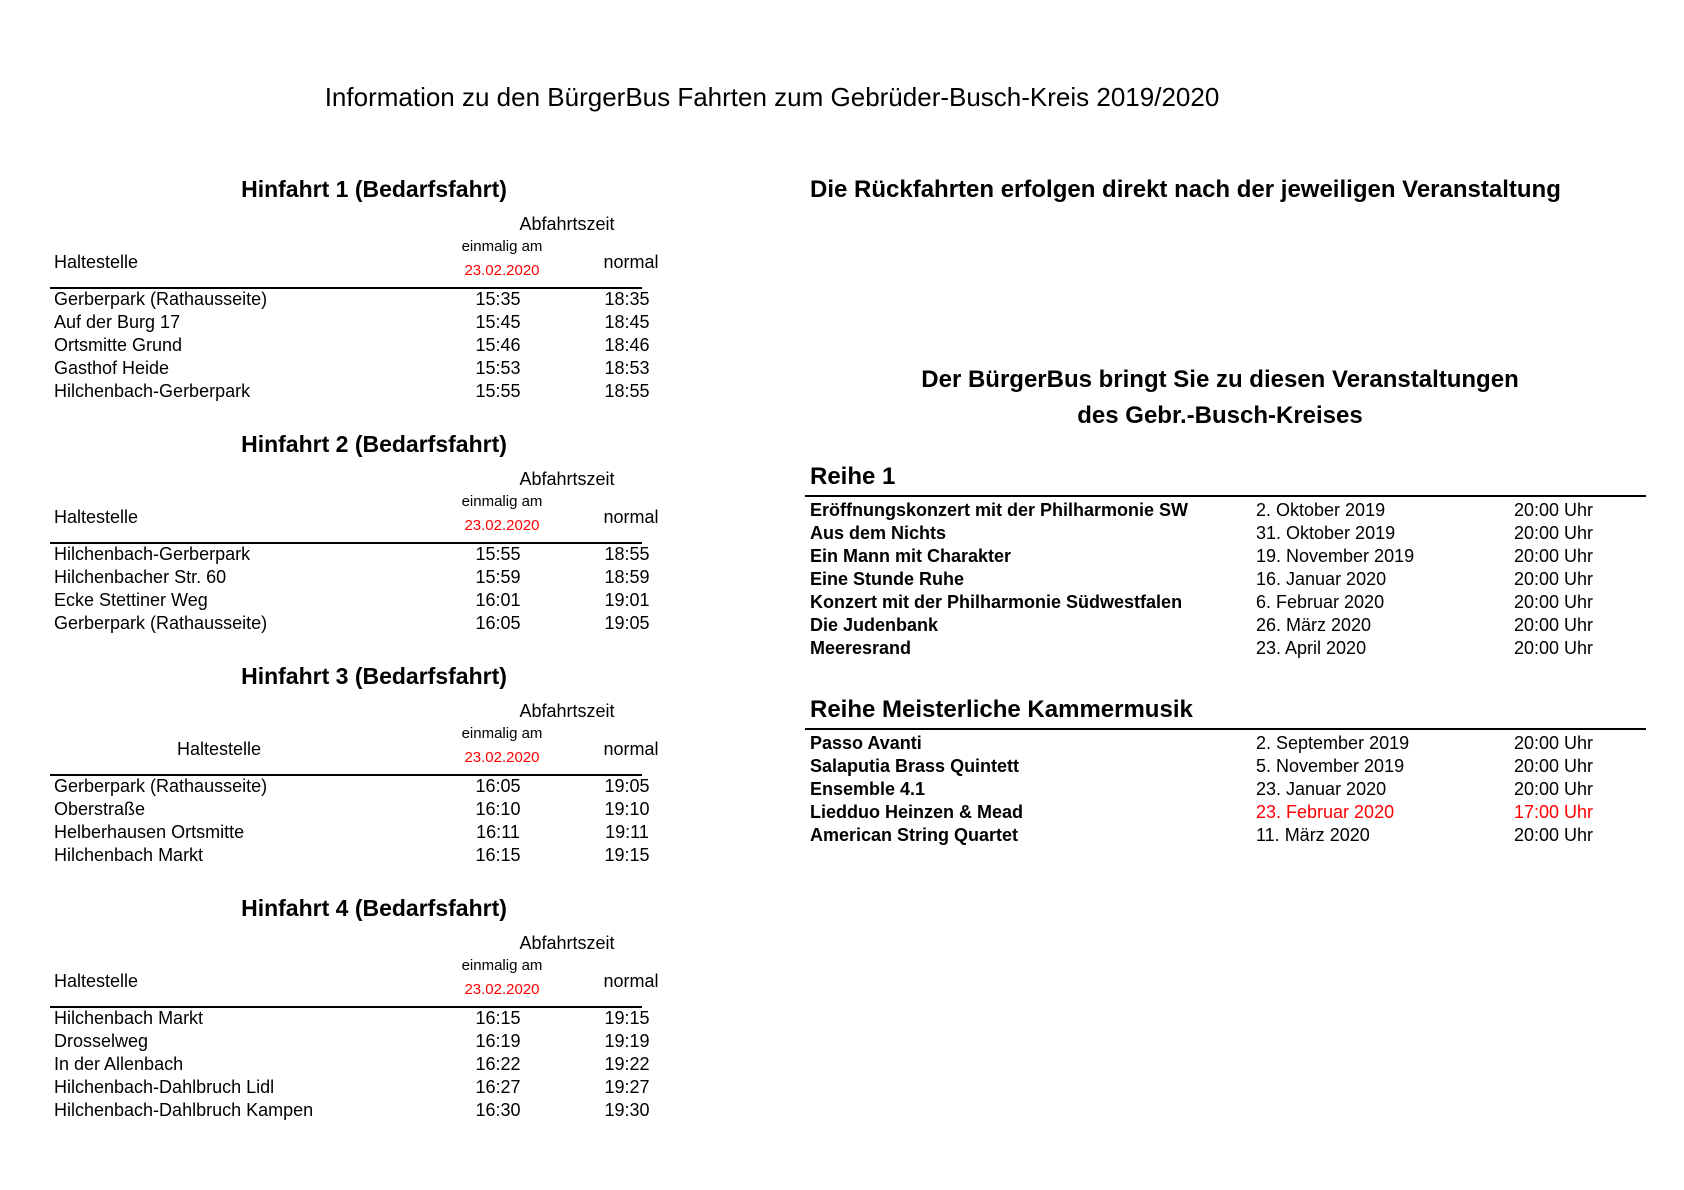 This screenshot has height=1190, width=1684. What do you see at coordinates (861, 648) in the screenshot?
I see `event-title: Meeresrand` at bounding box center [861, 648].